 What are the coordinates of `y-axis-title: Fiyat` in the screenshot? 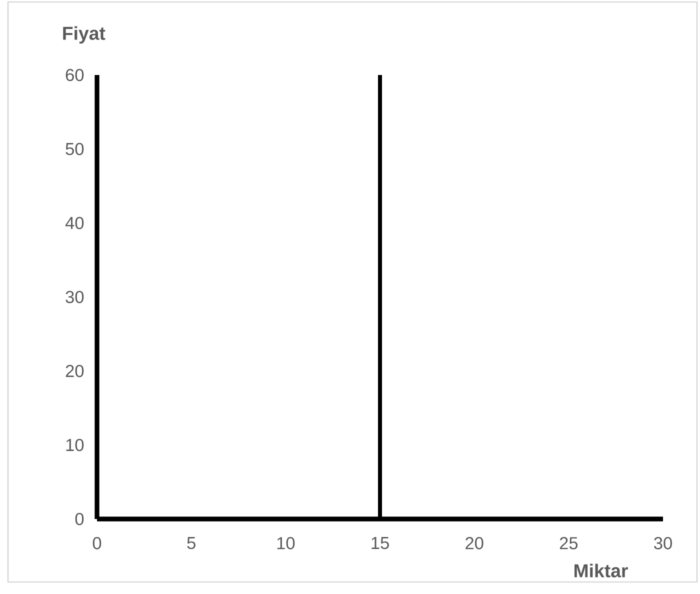 It's located at (84, 35).